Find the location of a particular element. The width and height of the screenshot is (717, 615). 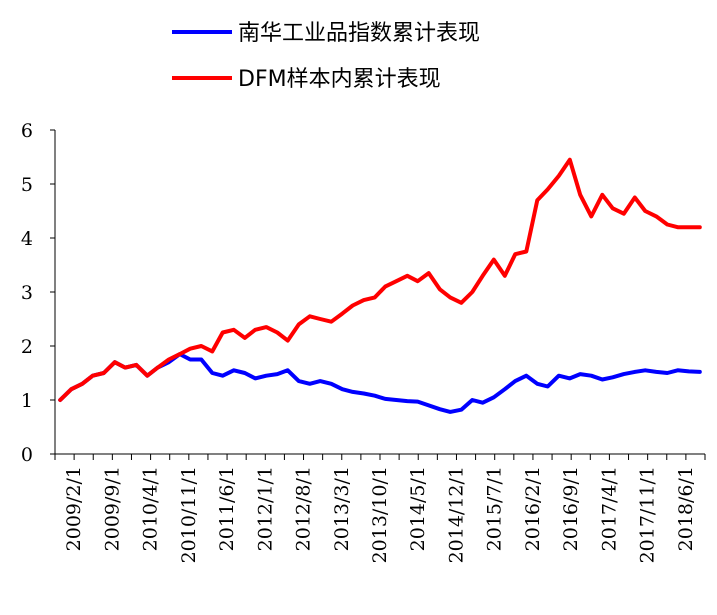

x-tick-label: 2009/9/1 is located at coordinates (112, 508).